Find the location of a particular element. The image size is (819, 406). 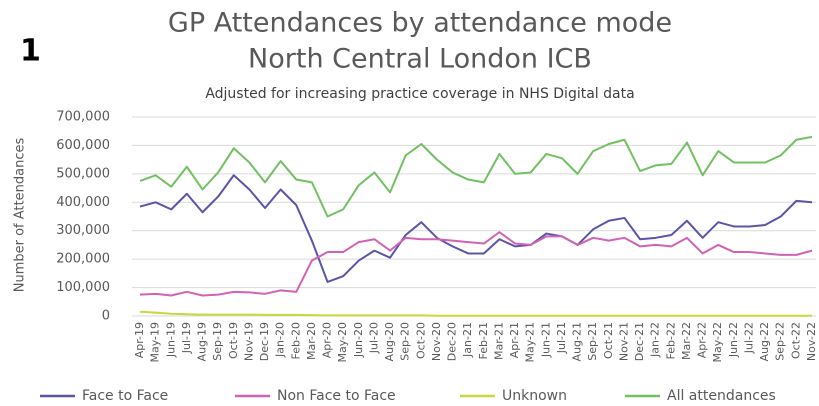

y-axis-label: Number of Attendances is located at coordinates (20, 215).